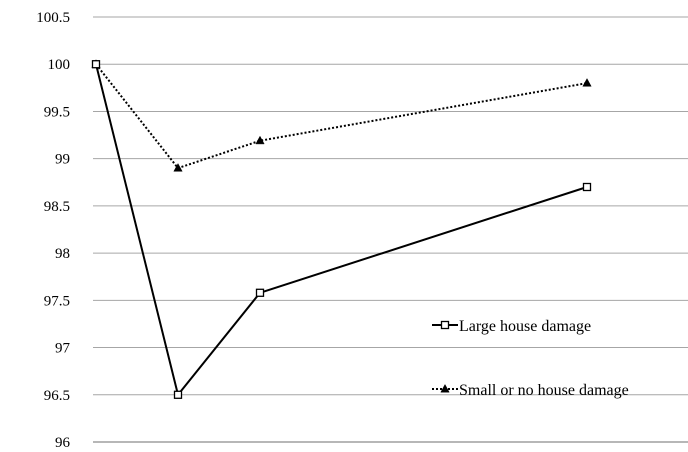  I want to click on legend-item: Large house damage, so click(511, 326).